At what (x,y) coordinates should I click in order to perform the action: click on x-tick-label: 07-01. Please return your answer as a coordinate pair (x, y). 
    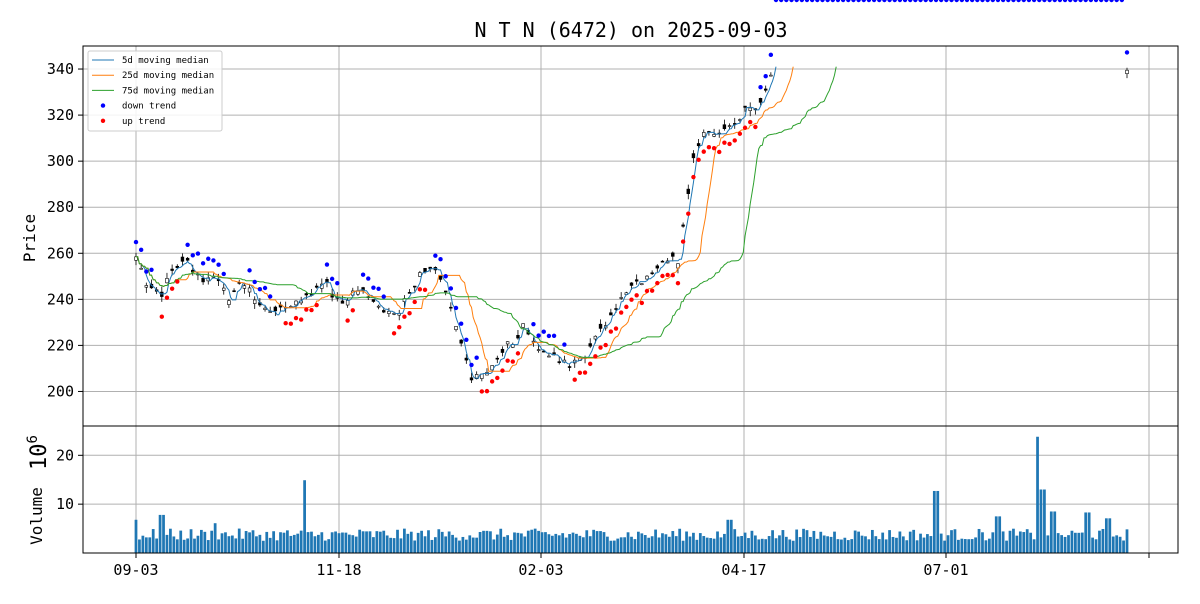
    Looking at the image, I should click on (945, 570).